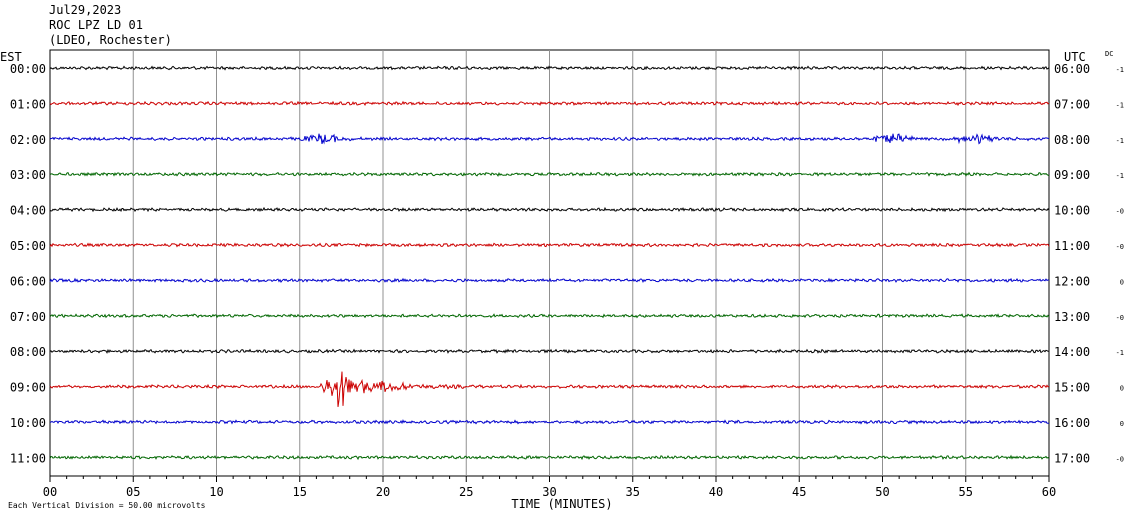 The width and height of the screenshot is (1130, 519). What do you see at coordinates (28, 69) in the screenshot?
I see `est-time-label: 00:00` at bounding box center [28, 69].